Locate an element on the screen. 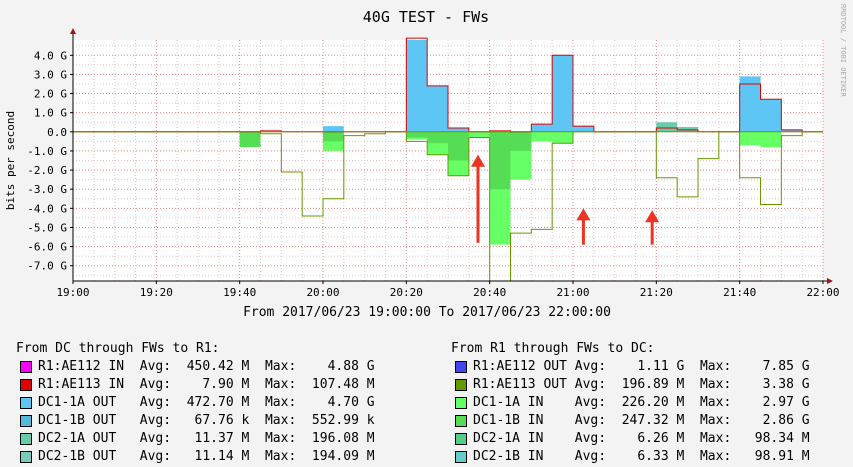  legend-row: R1:AE113 IN Avg: 7.90 M Max: 107.48 M is located at coordinates (195, 385).